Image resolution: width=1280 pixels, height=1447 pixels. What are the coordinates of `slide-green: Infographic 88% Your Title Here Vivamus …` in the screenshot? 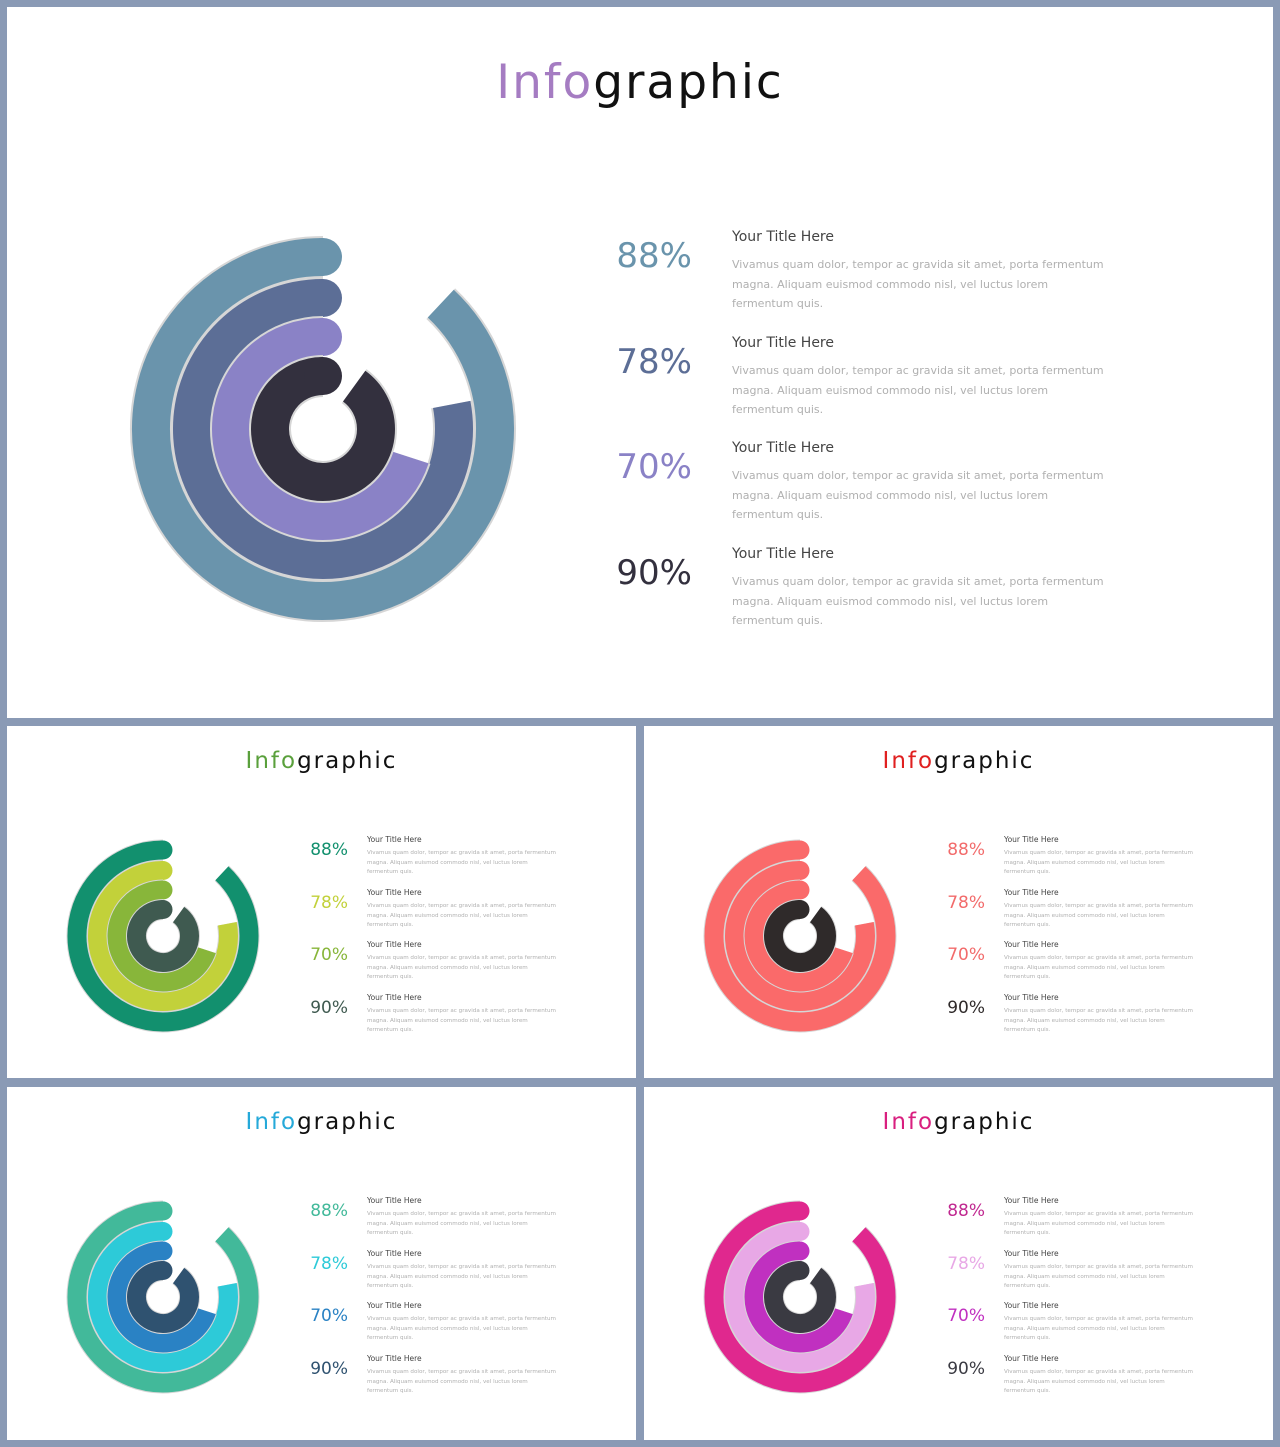 It's located at (321, 902).